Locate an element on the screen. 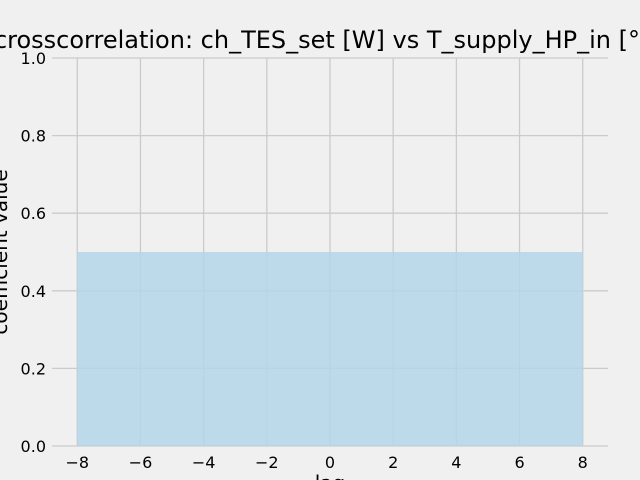 Image resolution: width=640 pixels, height=480 pixels. y-tick-label: 0.2 is located at coordinates (33, 368).